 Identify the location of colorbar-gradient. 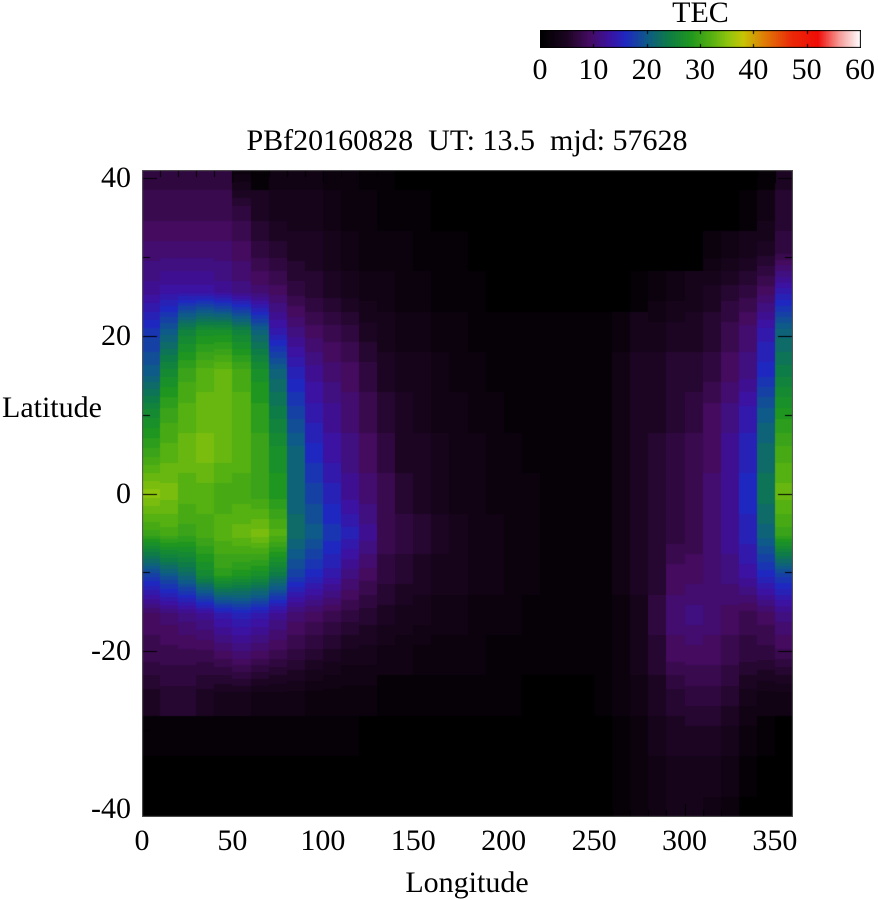
(700, 39).